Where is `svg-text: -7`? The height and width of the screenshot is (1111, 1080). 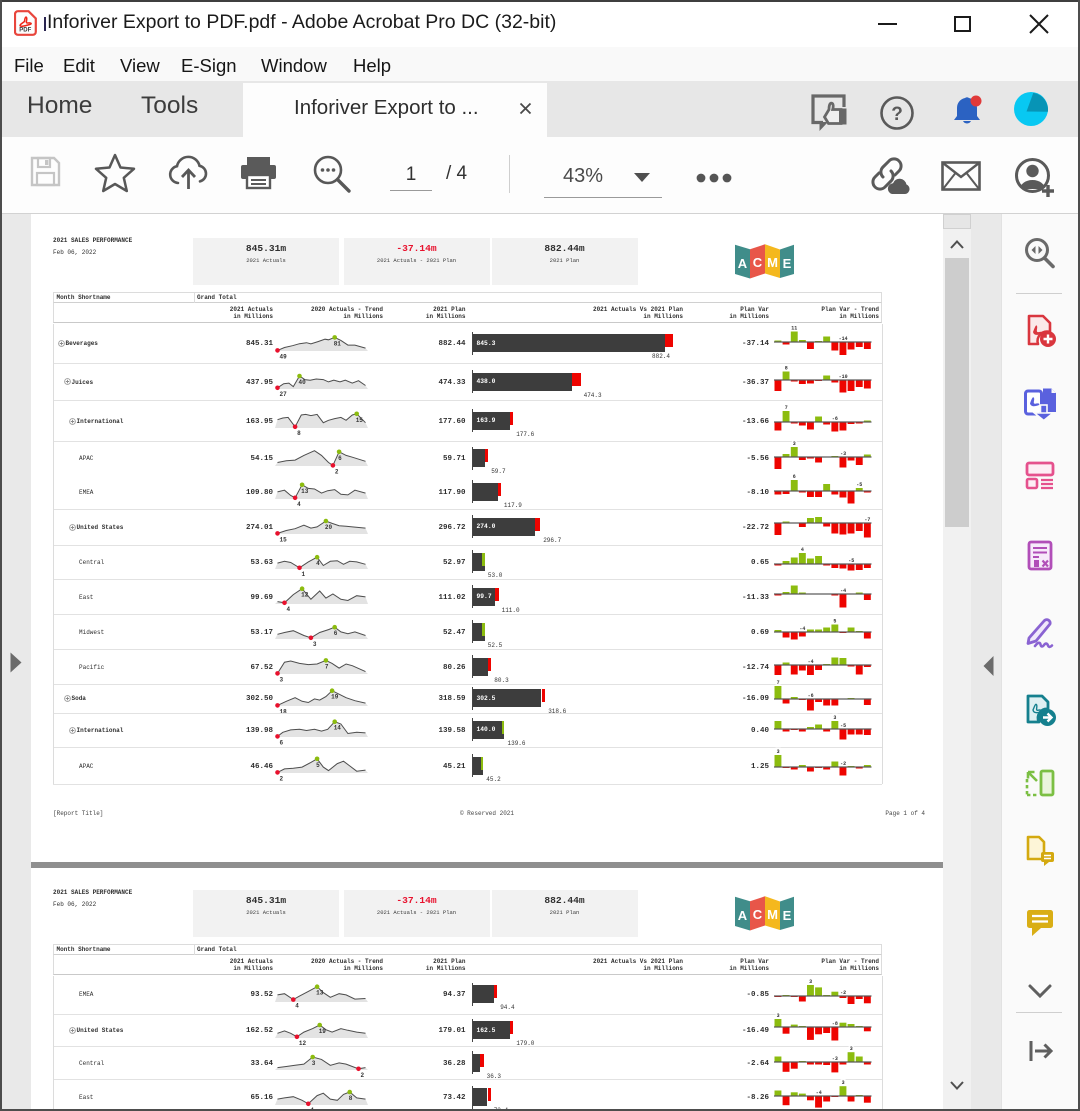
svg-text: -7 is located at coordinates (867, 520).